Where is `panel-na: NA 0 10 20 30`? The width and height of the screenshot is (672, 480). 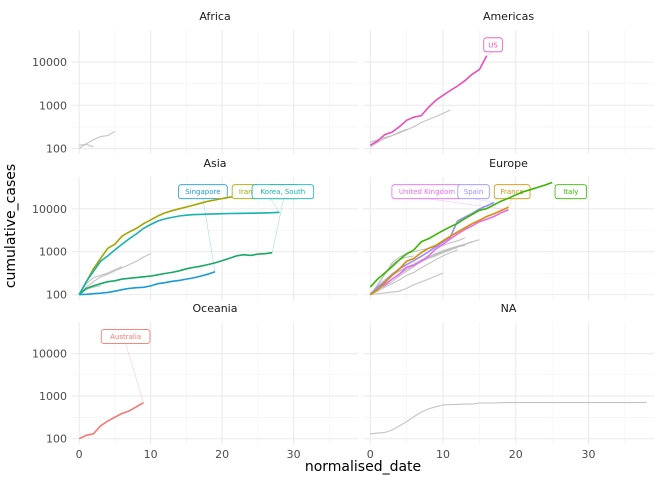 panel-na: NA 0 10 20 30 is located at coordinates (508, 381).